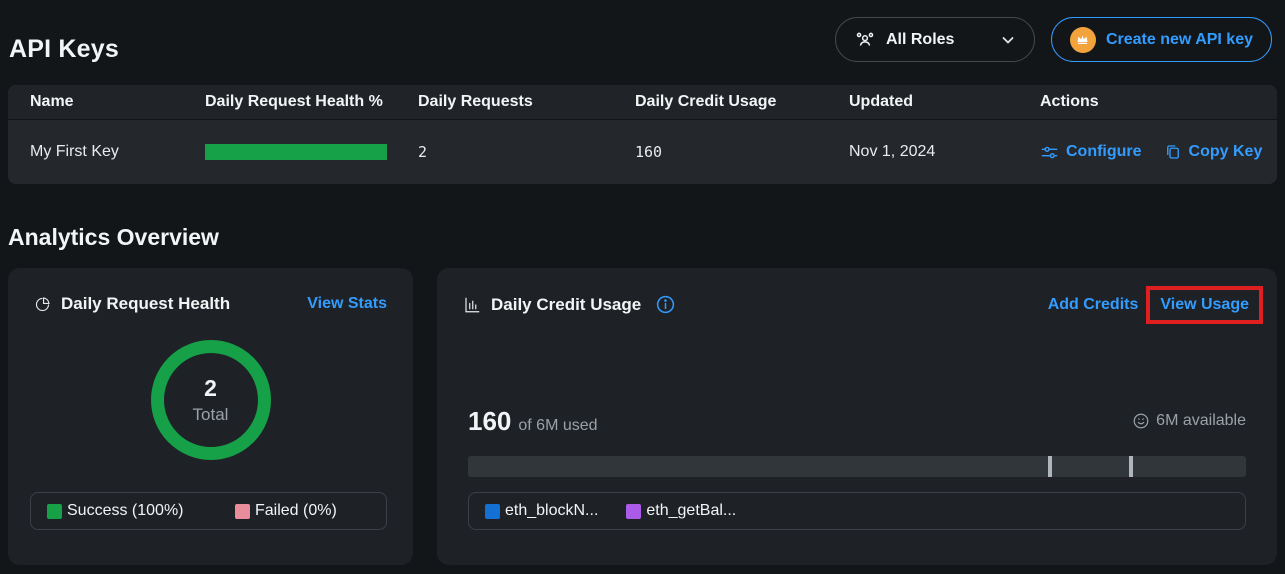 The width and height of the screenshot is (1285, 574). What do you see at coordinates (1093, 304) in the screenshot?
I see `add-credits-link: Add Credits` at bounding box center [1093, 304].